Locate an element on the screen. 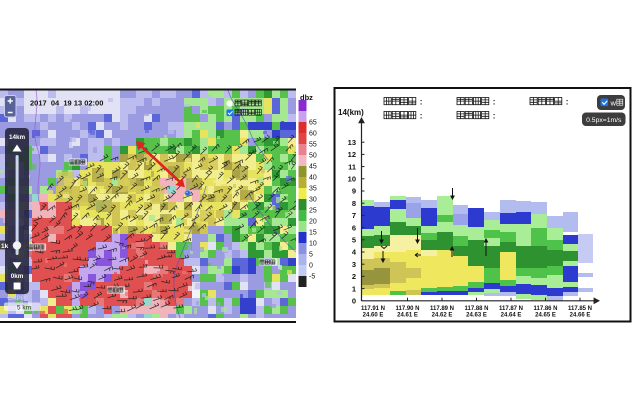  svg-text: 12 is located at coordinates (352, 154).